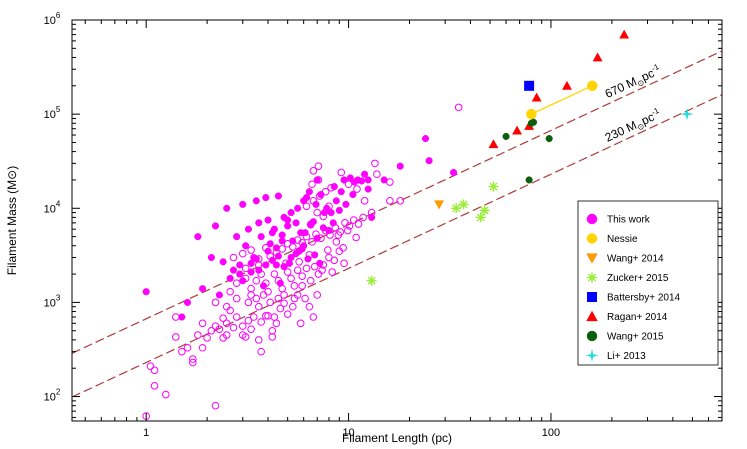  What do you see at coordinates (622, 239) in the screenshot?
I see `legend-label: Nessie` at bounding box center [622, 239].